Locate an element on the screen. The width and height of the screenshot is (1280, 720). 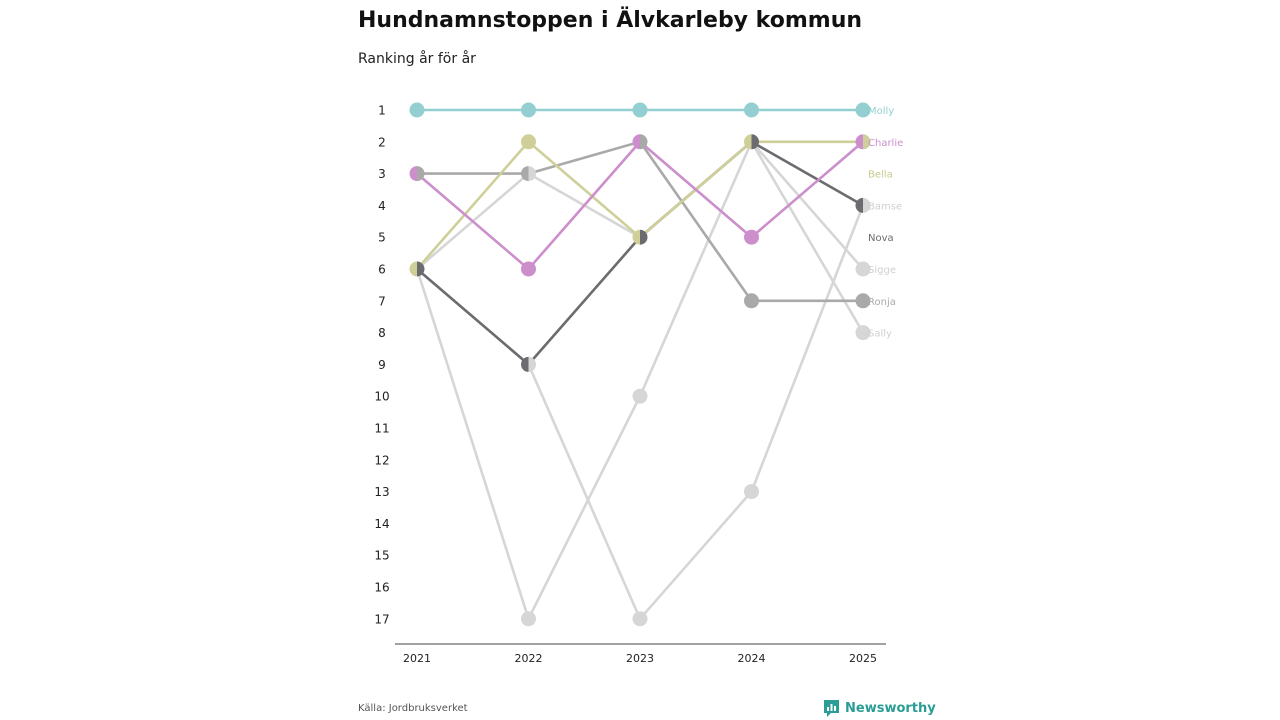
series-label-sigge: Sigge is located at coordinates (882, 270).